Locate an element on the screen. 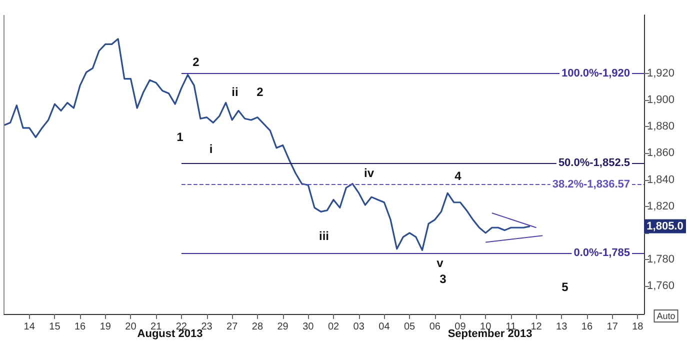 The height and width of the screenshot is (343, 687). x-tick-label: 06 is located at coordinates (435, 327).